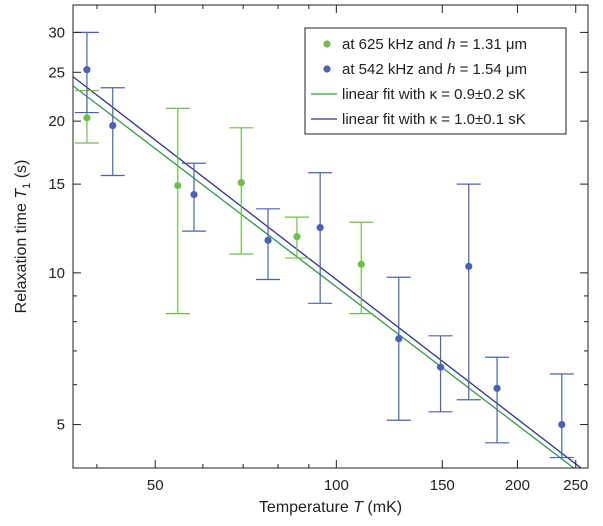 The width and height of the screenshot is (603, 526). I want to click on legend-box, so click(435, 81).